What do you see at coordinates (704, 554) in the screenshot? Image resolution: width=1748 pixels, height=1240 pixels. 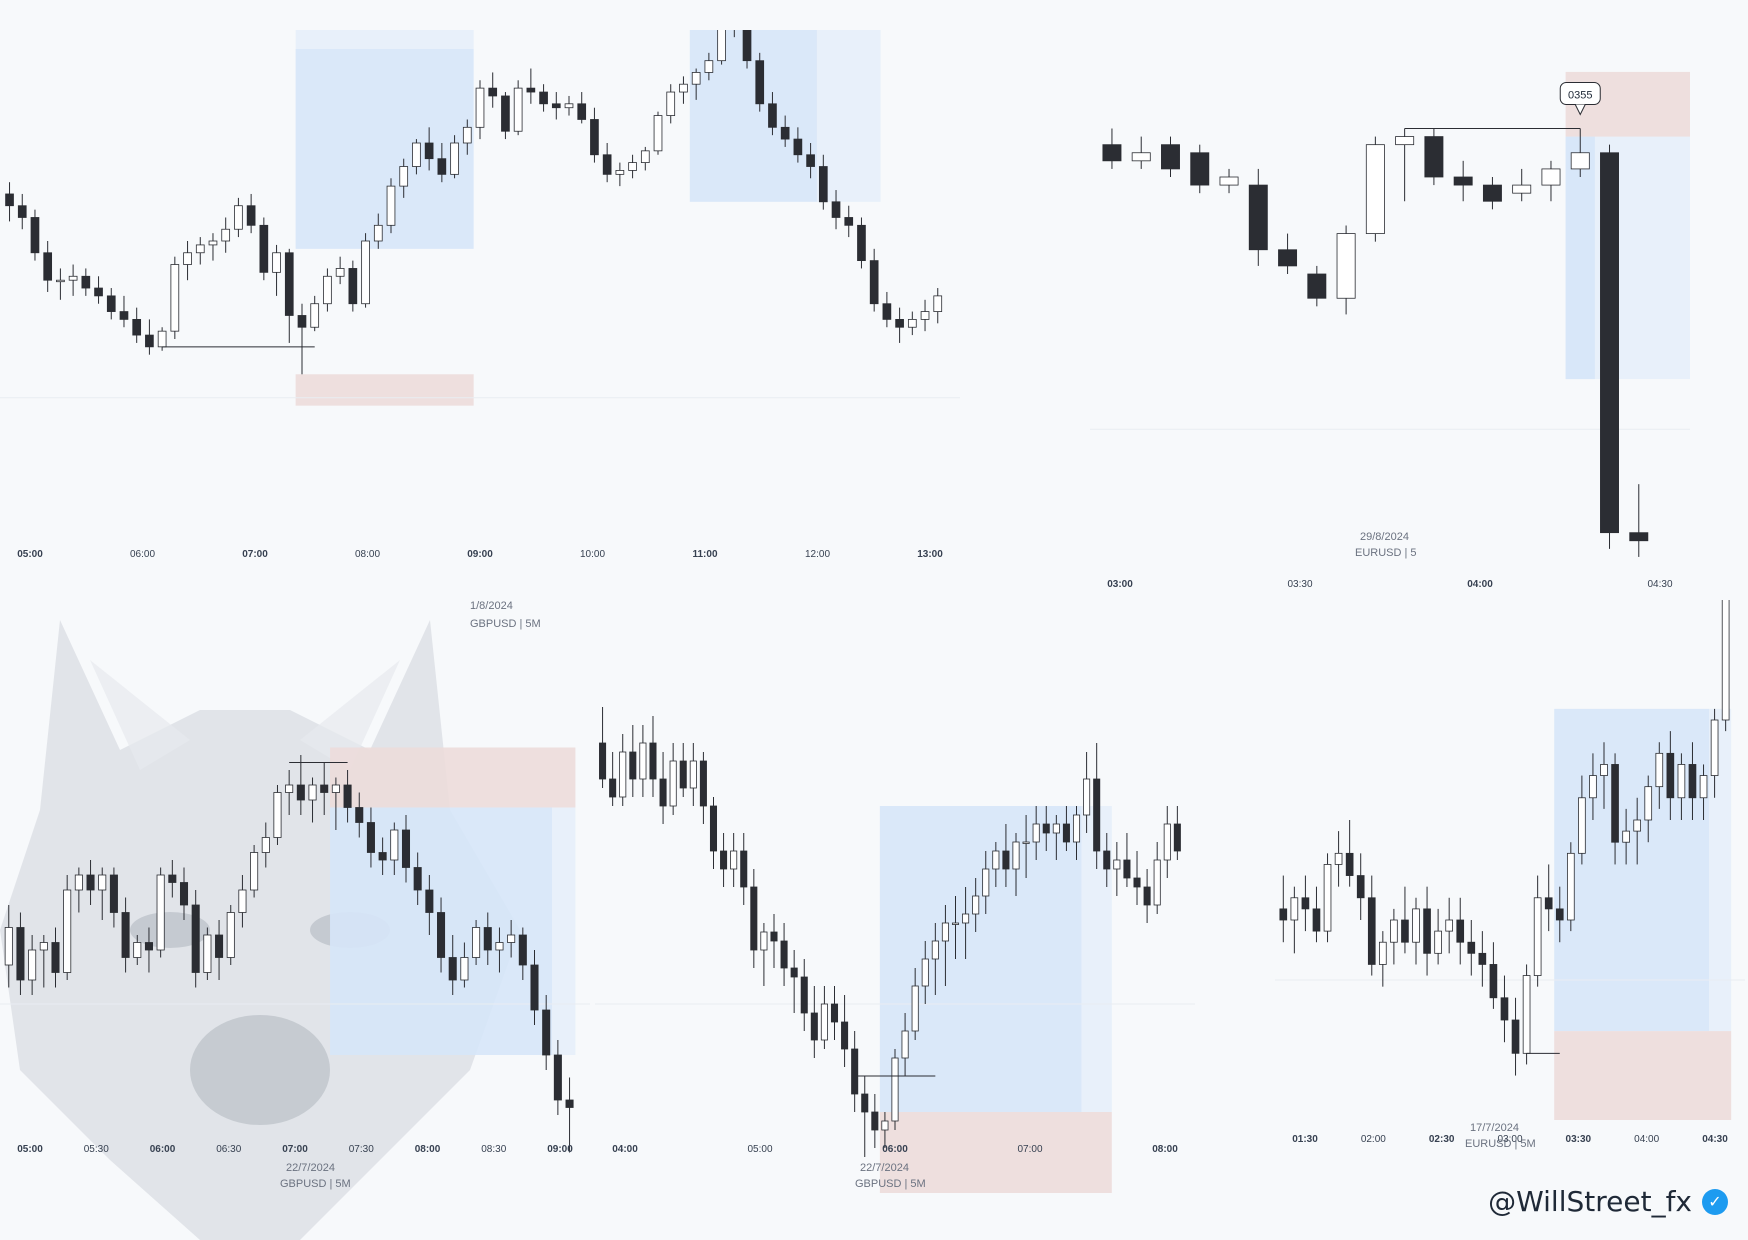 I see `x-tick-label: 11:00` at bounding box center [704, 554].